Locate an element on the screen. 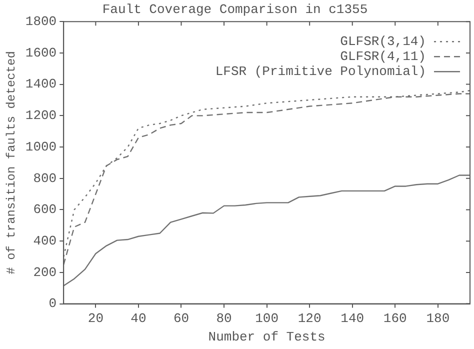 This screenshot has width=474, height=349. y-tick-label: 1000 is located at coordinates (41, 146).